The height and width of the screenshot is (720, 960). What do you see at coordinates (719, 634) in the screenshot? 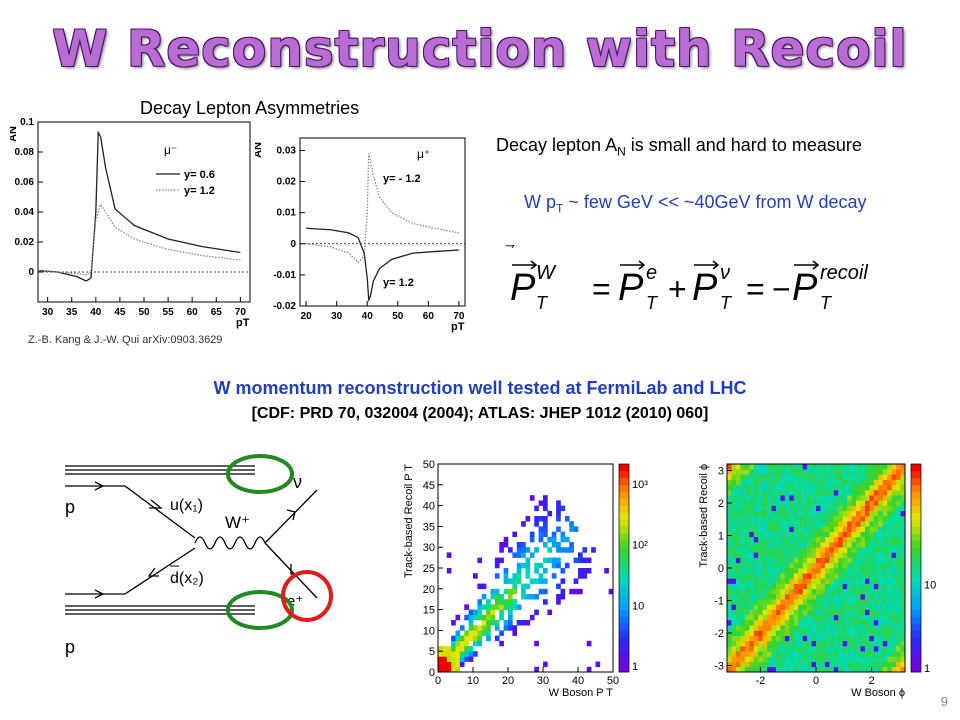
I see `y-tick-label: -2` at bounding box center [719, 634].